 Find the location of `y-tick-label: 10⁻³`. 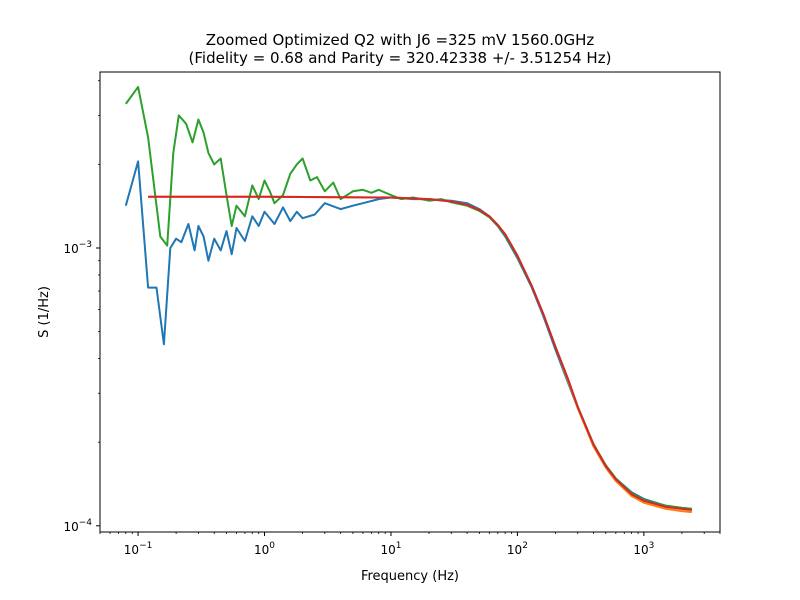

y-tick-label: 10⁻³ is located at coordinates (77, 248).